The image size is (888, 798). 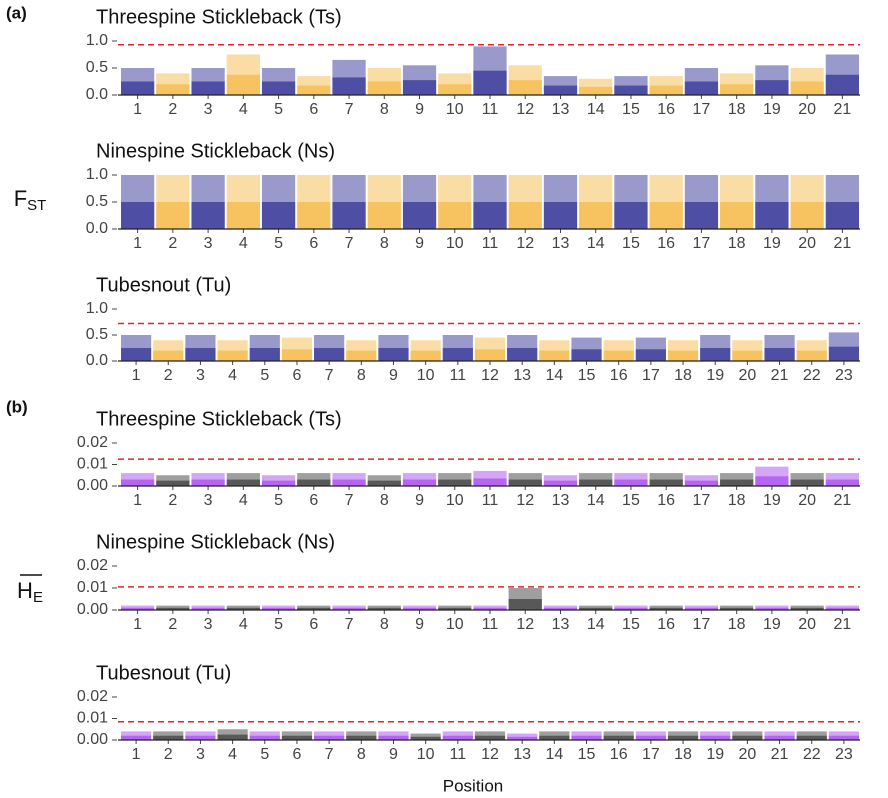 What do you see at coordinates (264, 754) in the screenshot?
I see `x-tick-label: 5` at bounding box center [264, 754].